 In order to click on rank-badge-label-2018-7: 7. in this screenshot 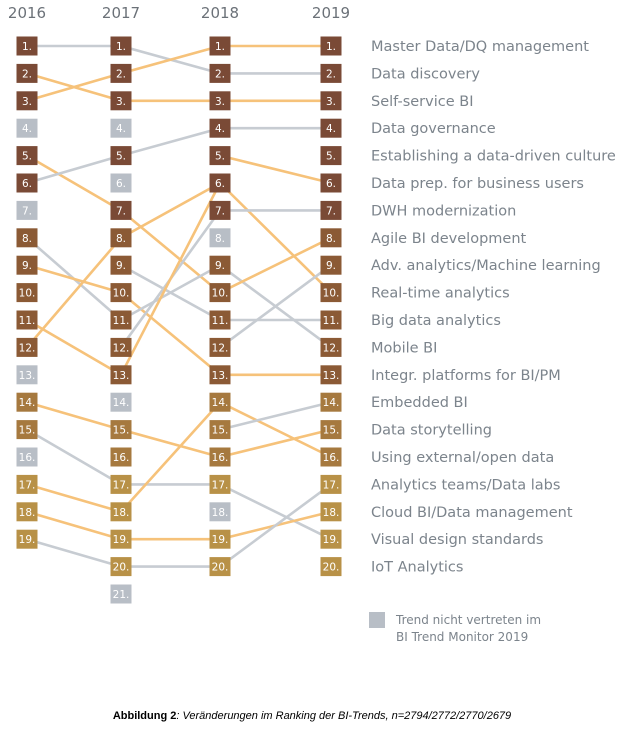, I will do `click(220, 211)`.